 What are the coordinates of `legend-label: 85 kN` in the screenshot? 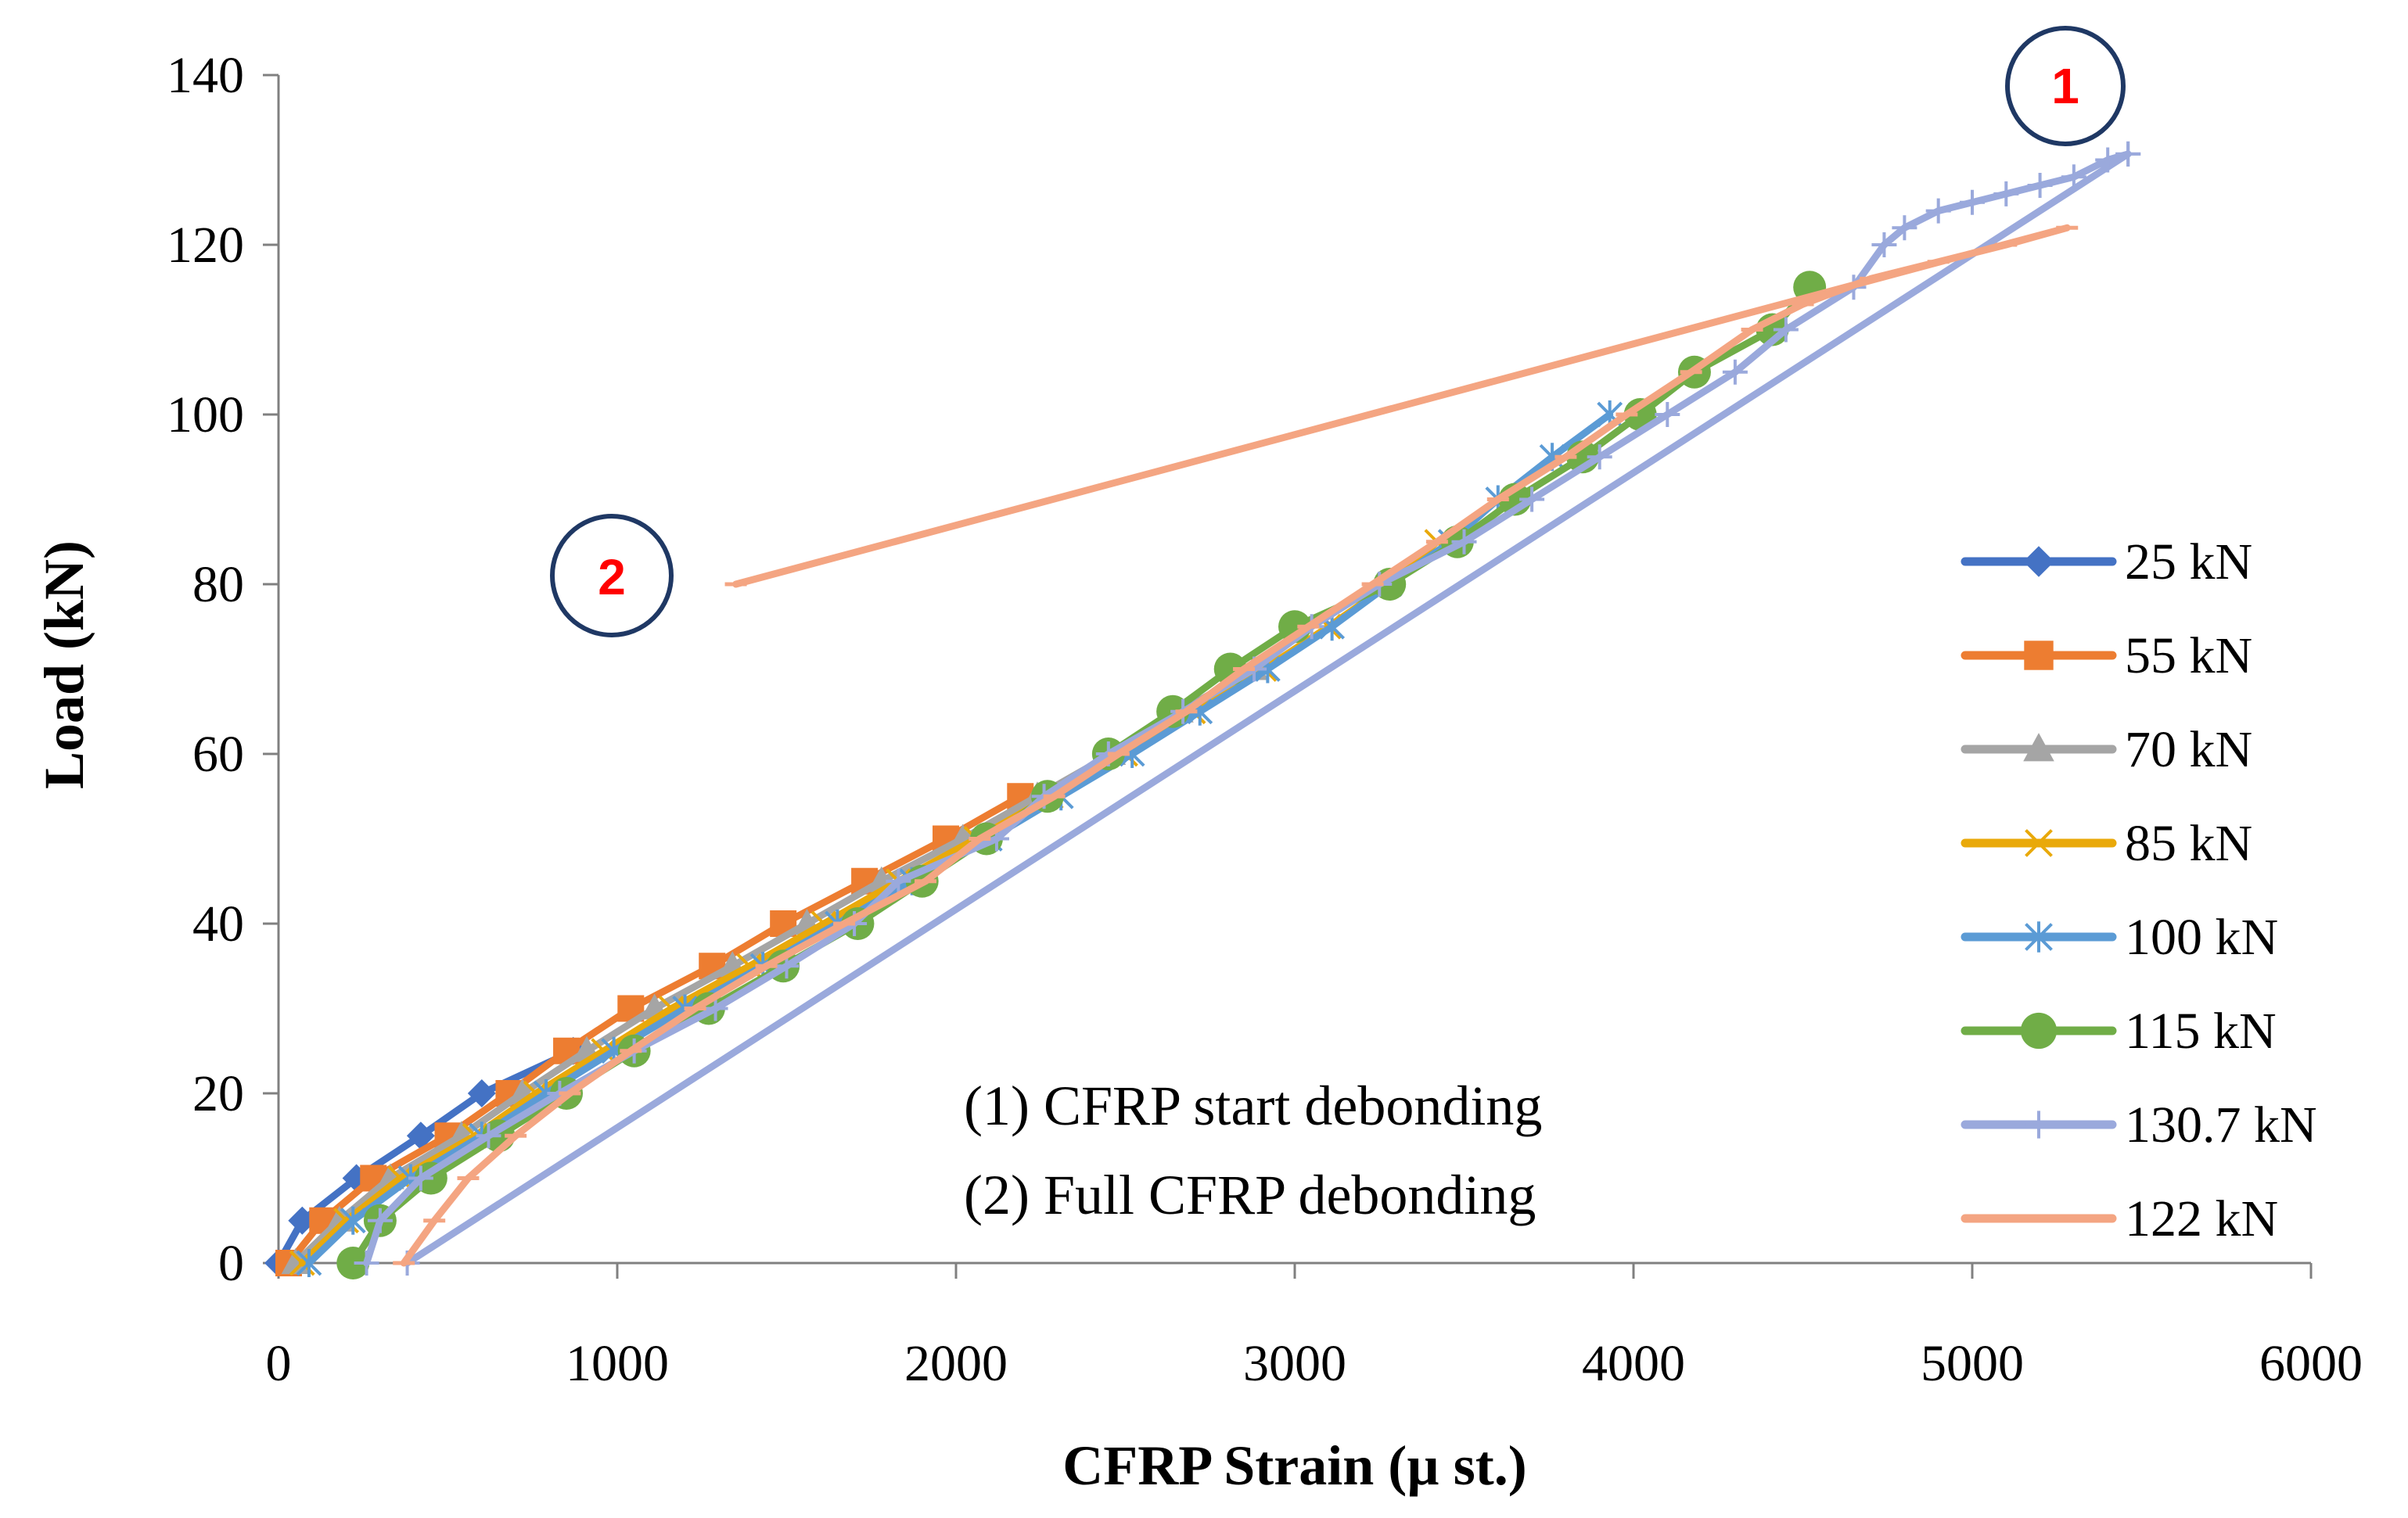 It's located at (2188, 843).